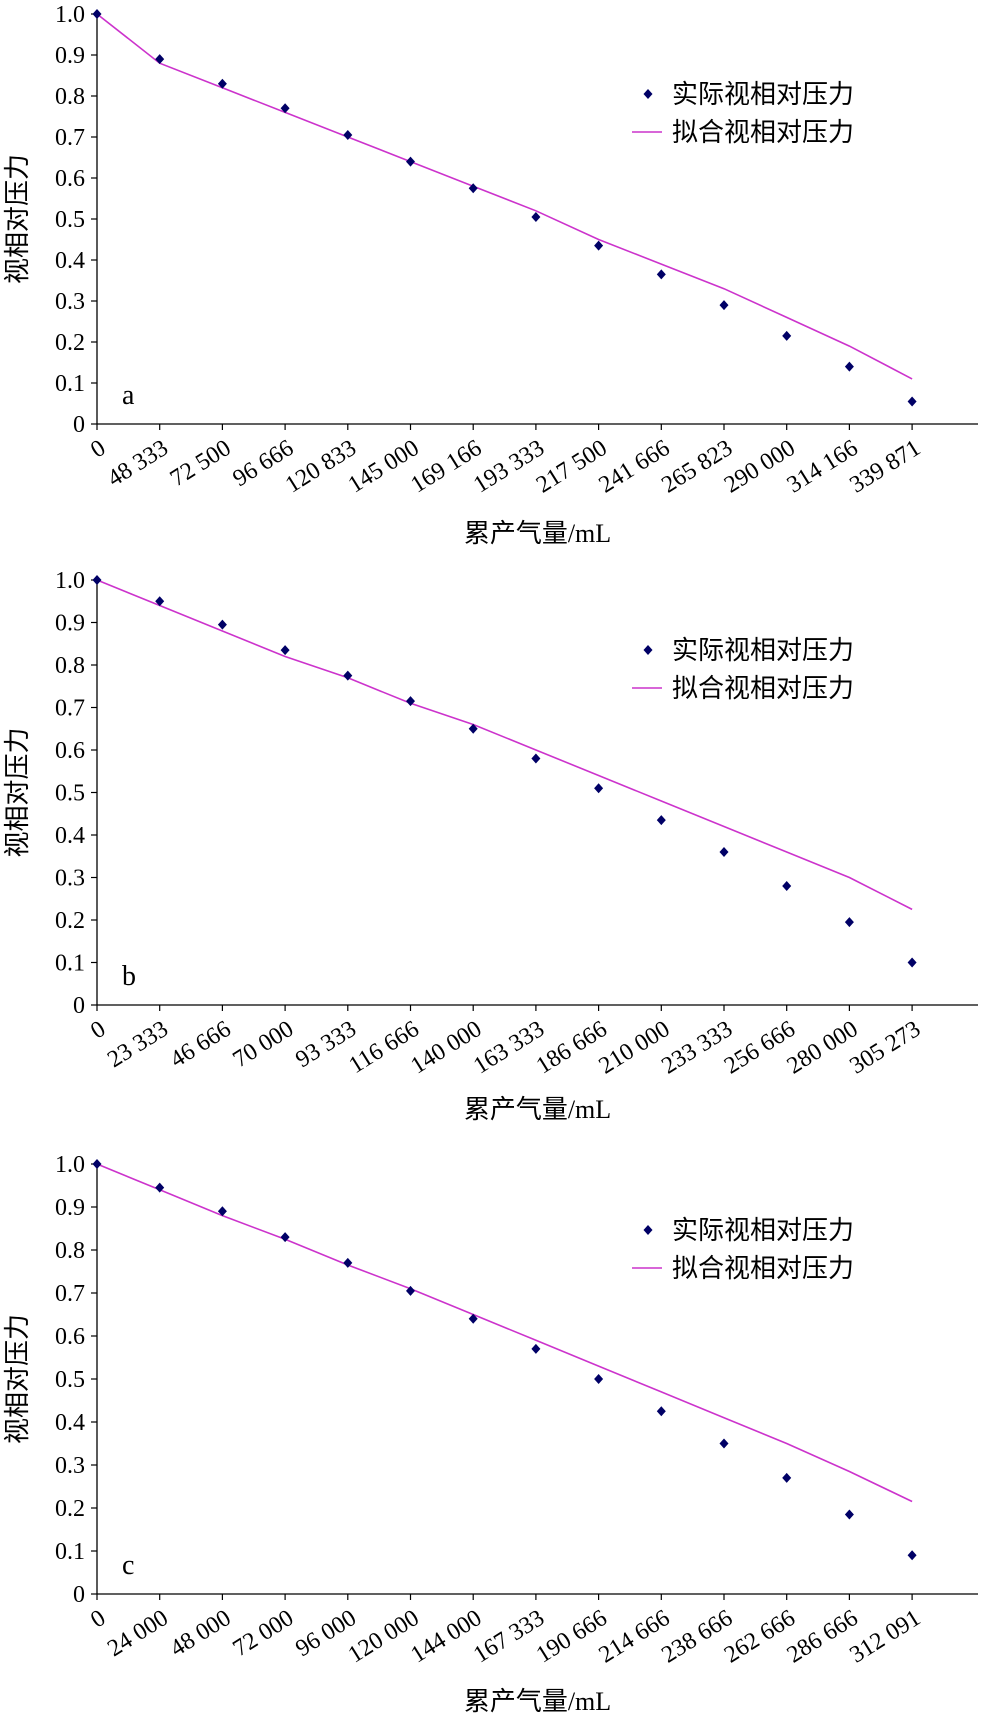 This screenshot has height=1720, width=983. What do you see at coordinates (446, 1047) in the screenshot?
I see `x-tick-label: 140 000` at bounding box center [446, 1047].